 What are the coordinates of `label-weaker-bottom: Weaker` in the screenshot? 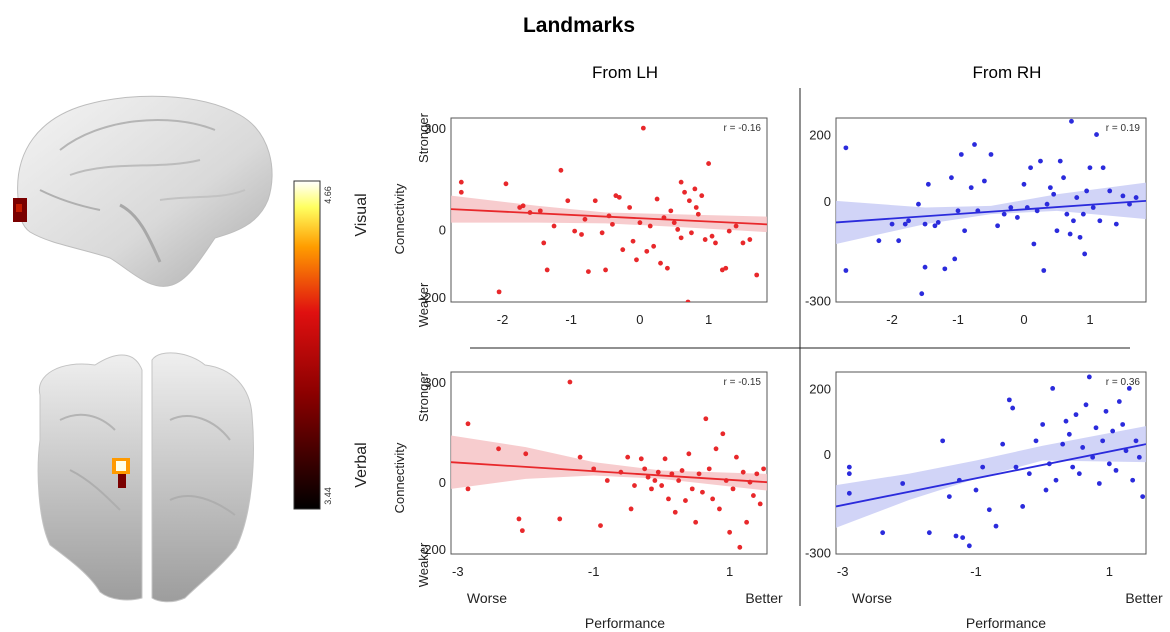 It's located at (423, 564).